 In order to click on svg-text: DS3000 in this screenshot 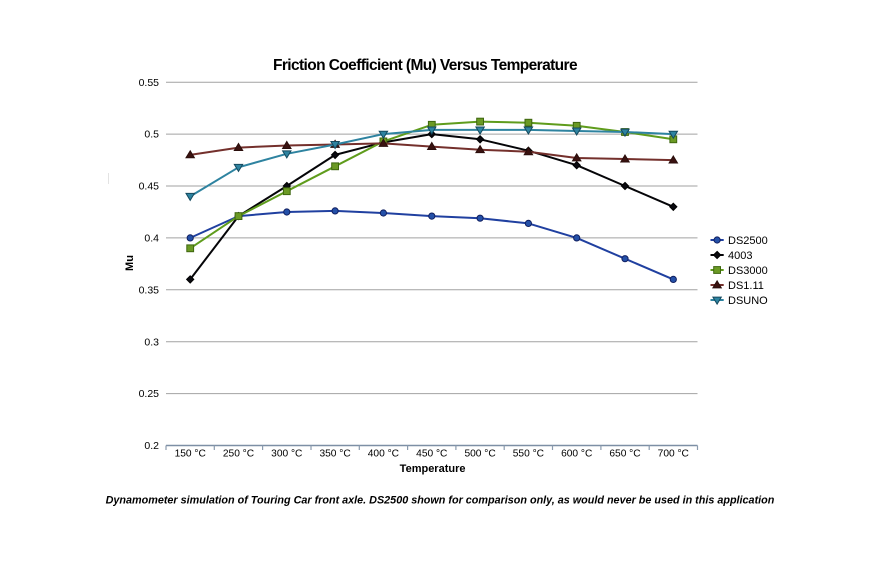, I will do `click(748, 271)`.